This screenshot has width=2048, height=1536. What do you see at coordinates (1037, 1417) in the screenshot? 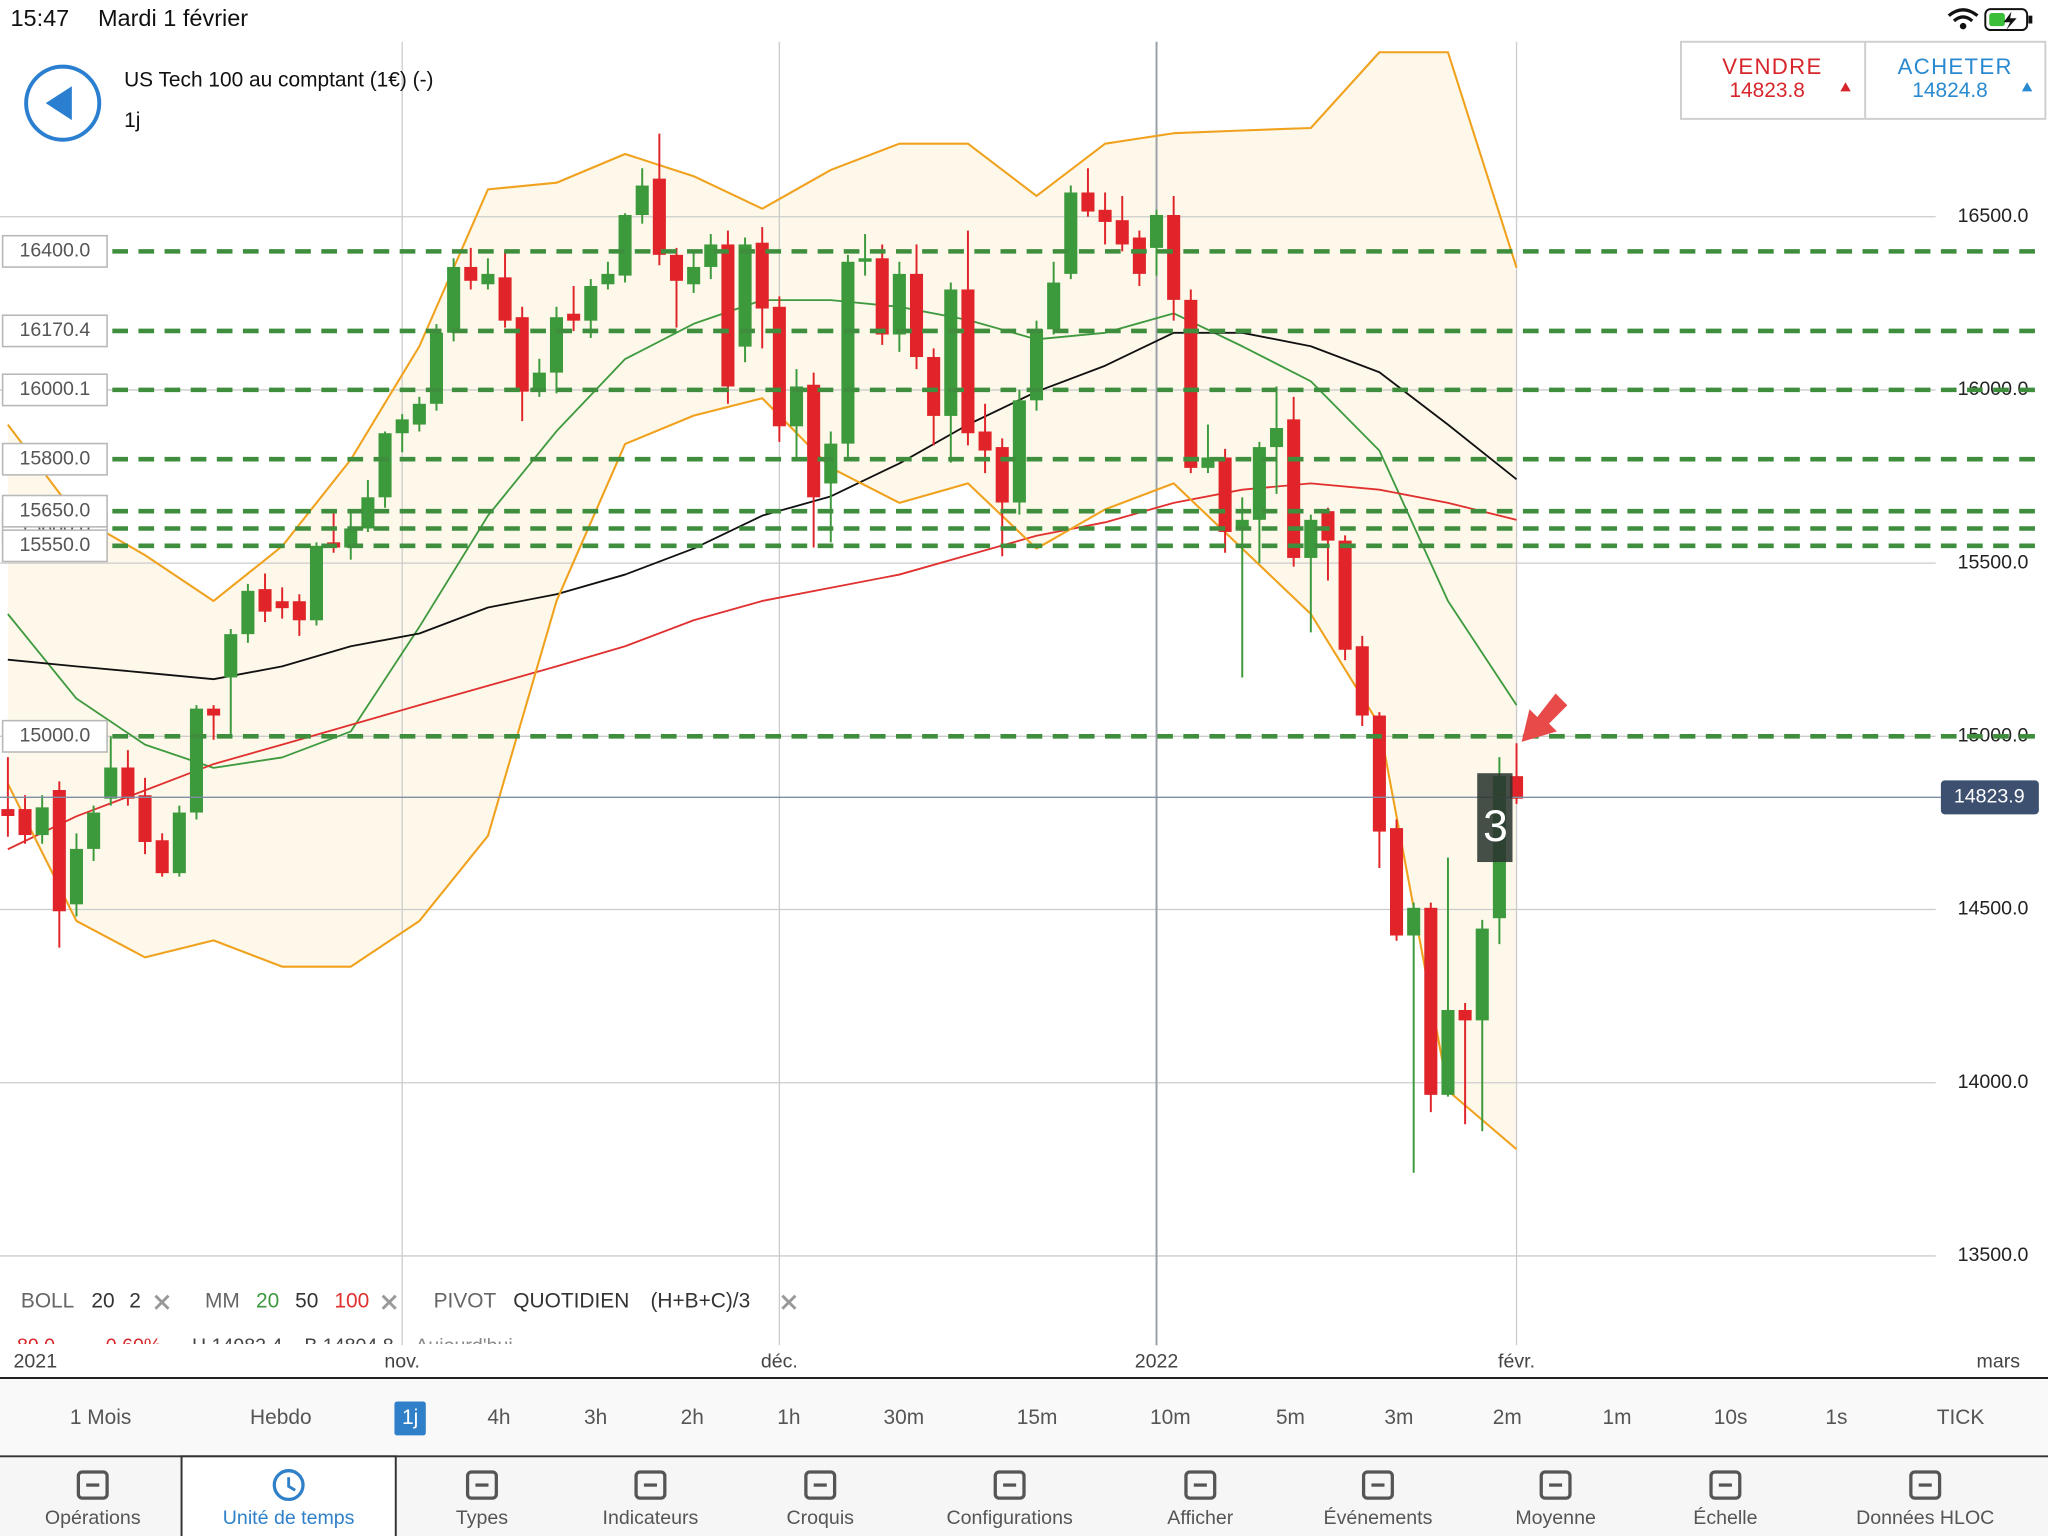
I see `timeframe-option: 15m` at bounding box center [1037, 1417].